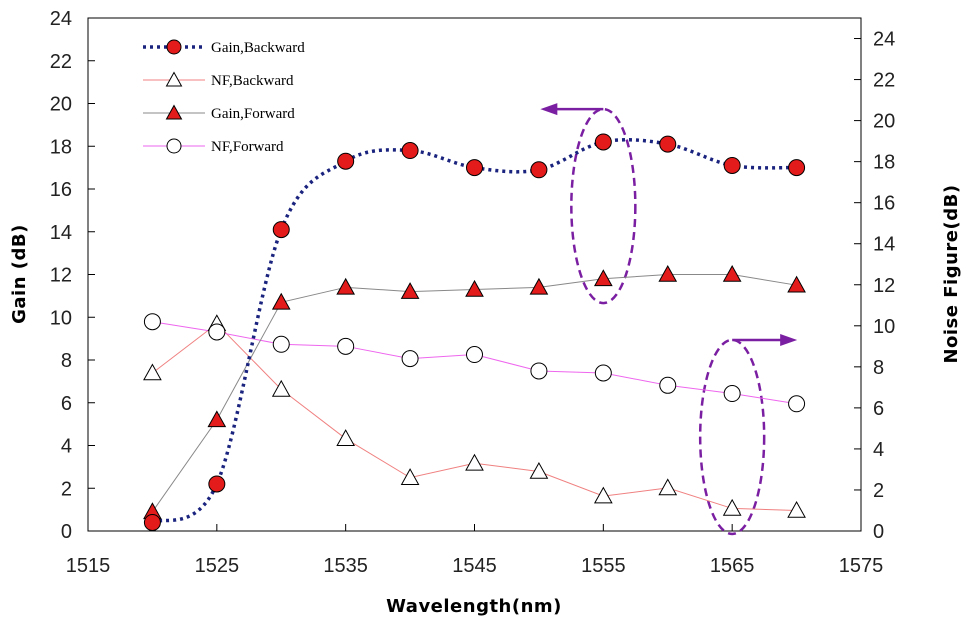 Image resolution: width=963 pixels, height=618 pixels. Describe the element at coordinates (878, 450) in the screenshot. I see `y-tick-label-right: 4` at that location.